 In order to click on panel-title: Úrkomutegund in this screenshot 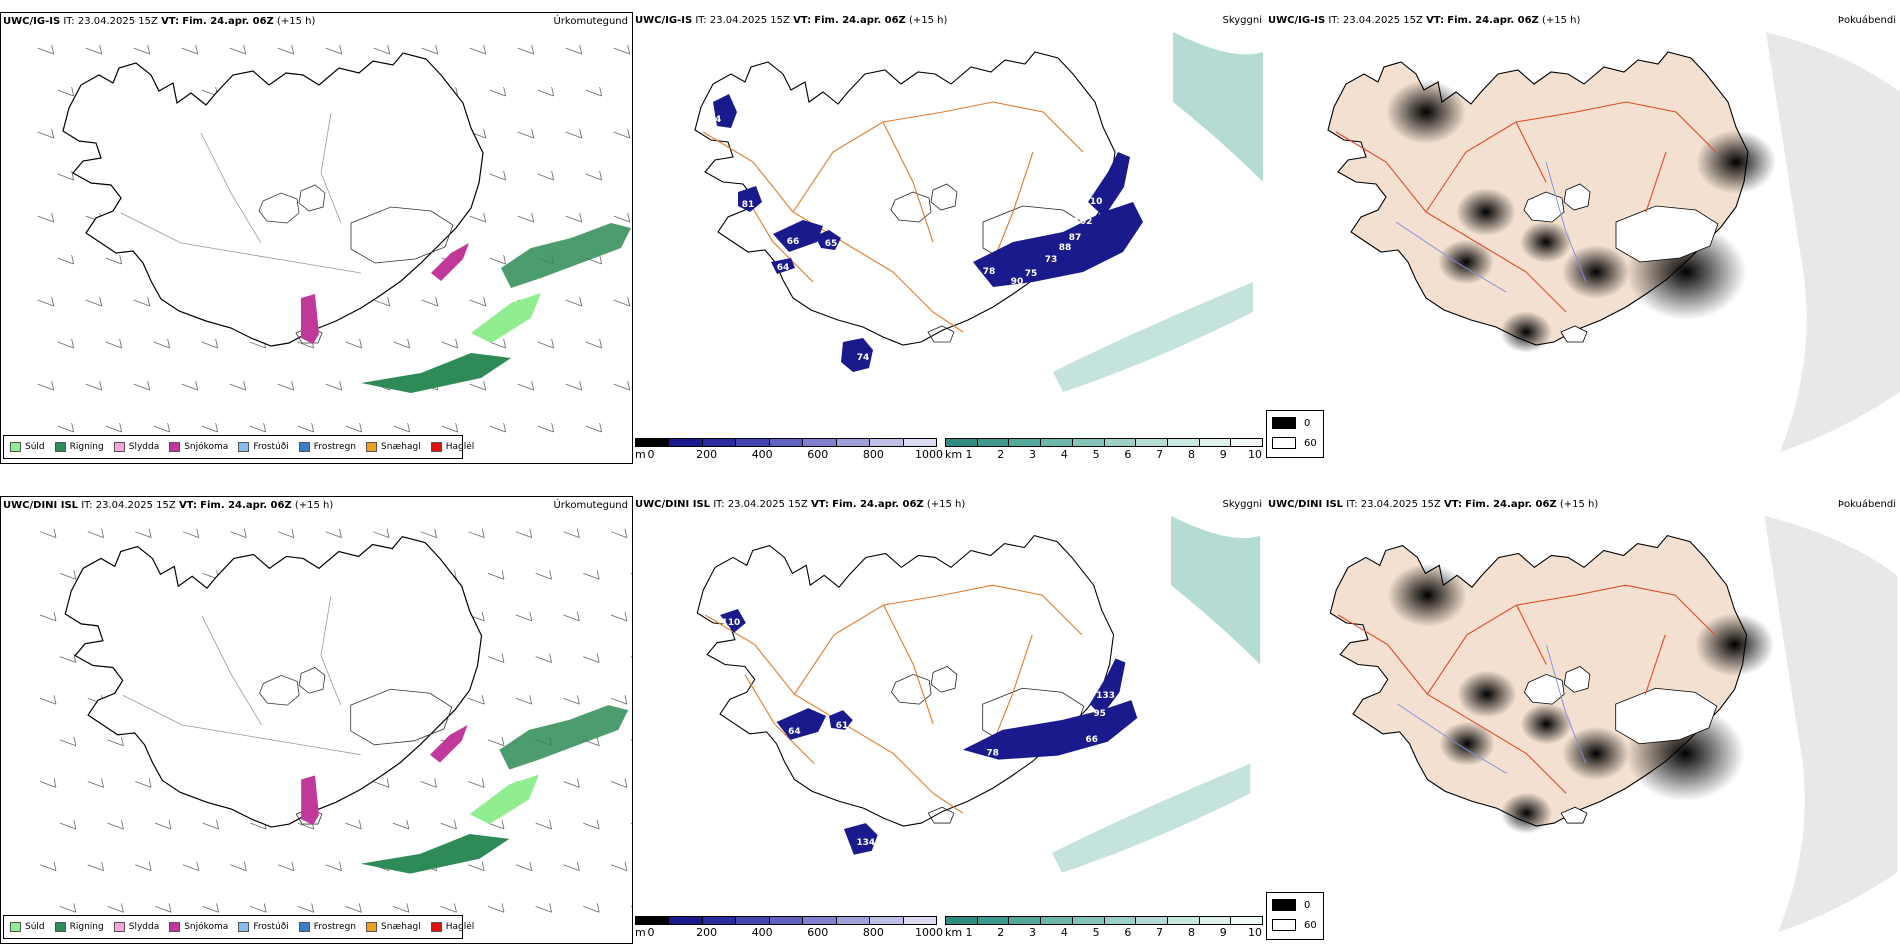, I will do `click(590, 21)`.